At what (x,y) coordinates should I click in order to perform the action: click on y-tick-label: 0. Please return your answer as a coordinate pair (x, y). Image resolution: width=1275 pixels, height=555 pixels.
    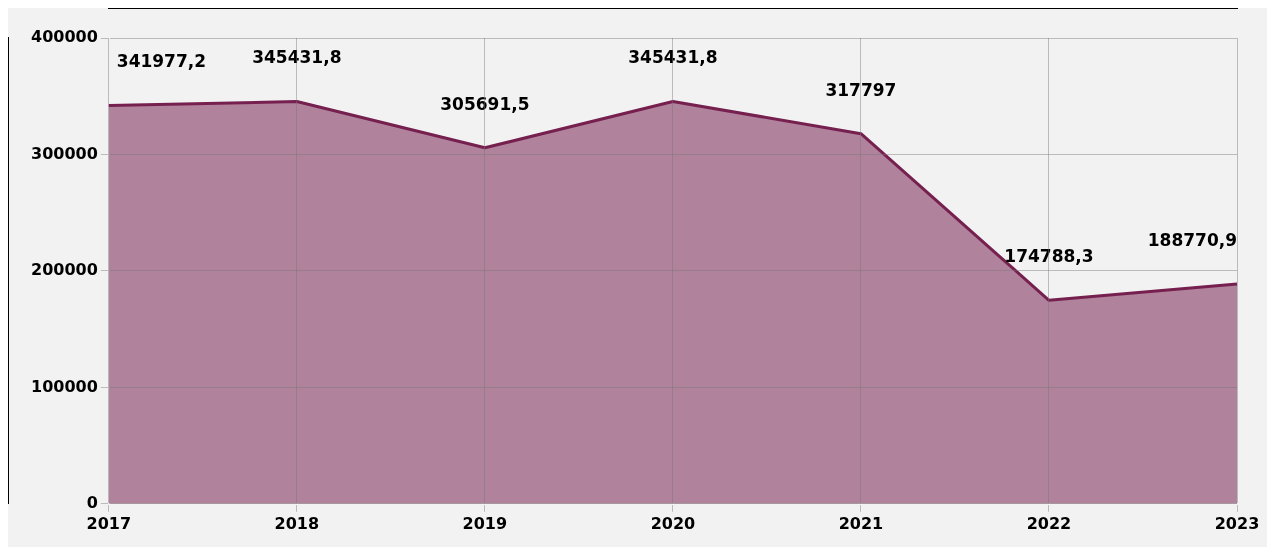
    Looking at the image, I should click on (92, 502).